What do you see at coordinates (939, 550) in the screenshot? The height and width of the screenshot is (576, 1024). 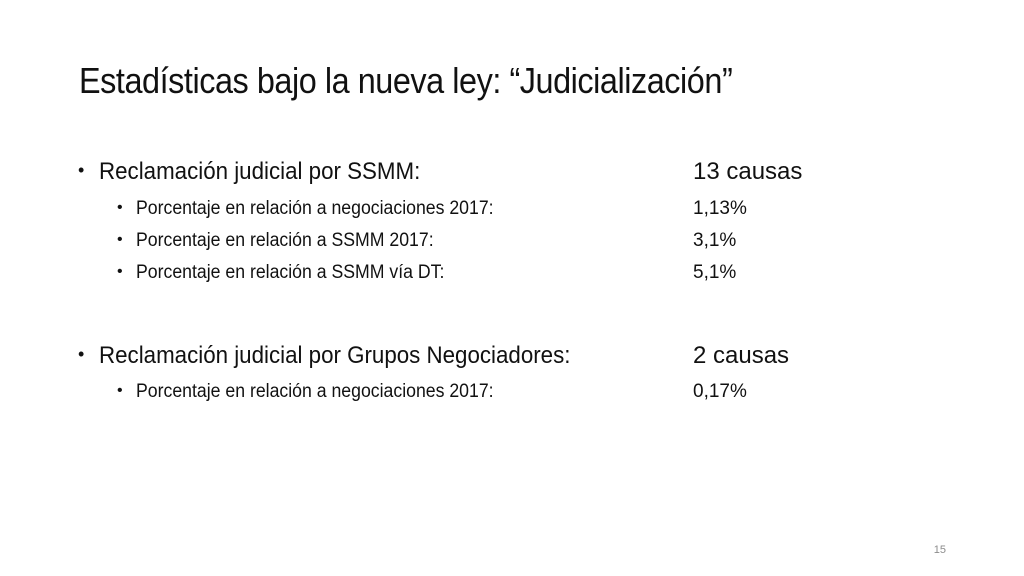 I see `page-number: 15` at bounding box center [939, 550].